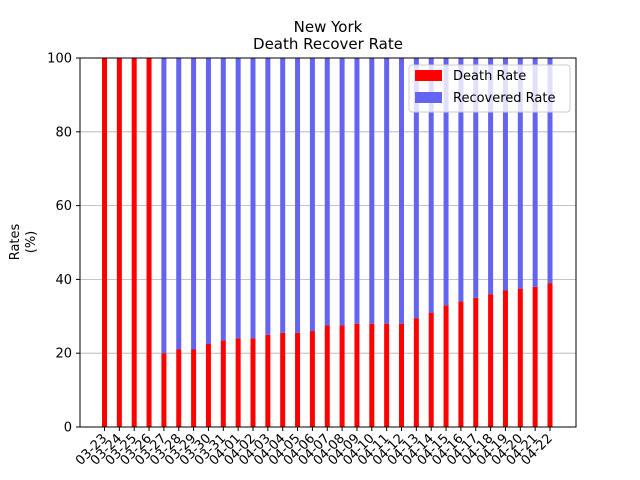 This screenshot has width=640, height=480. Describe the element at coordinates (63, 354) in the screenshot. I see `y-tick-label: 20` at that location.